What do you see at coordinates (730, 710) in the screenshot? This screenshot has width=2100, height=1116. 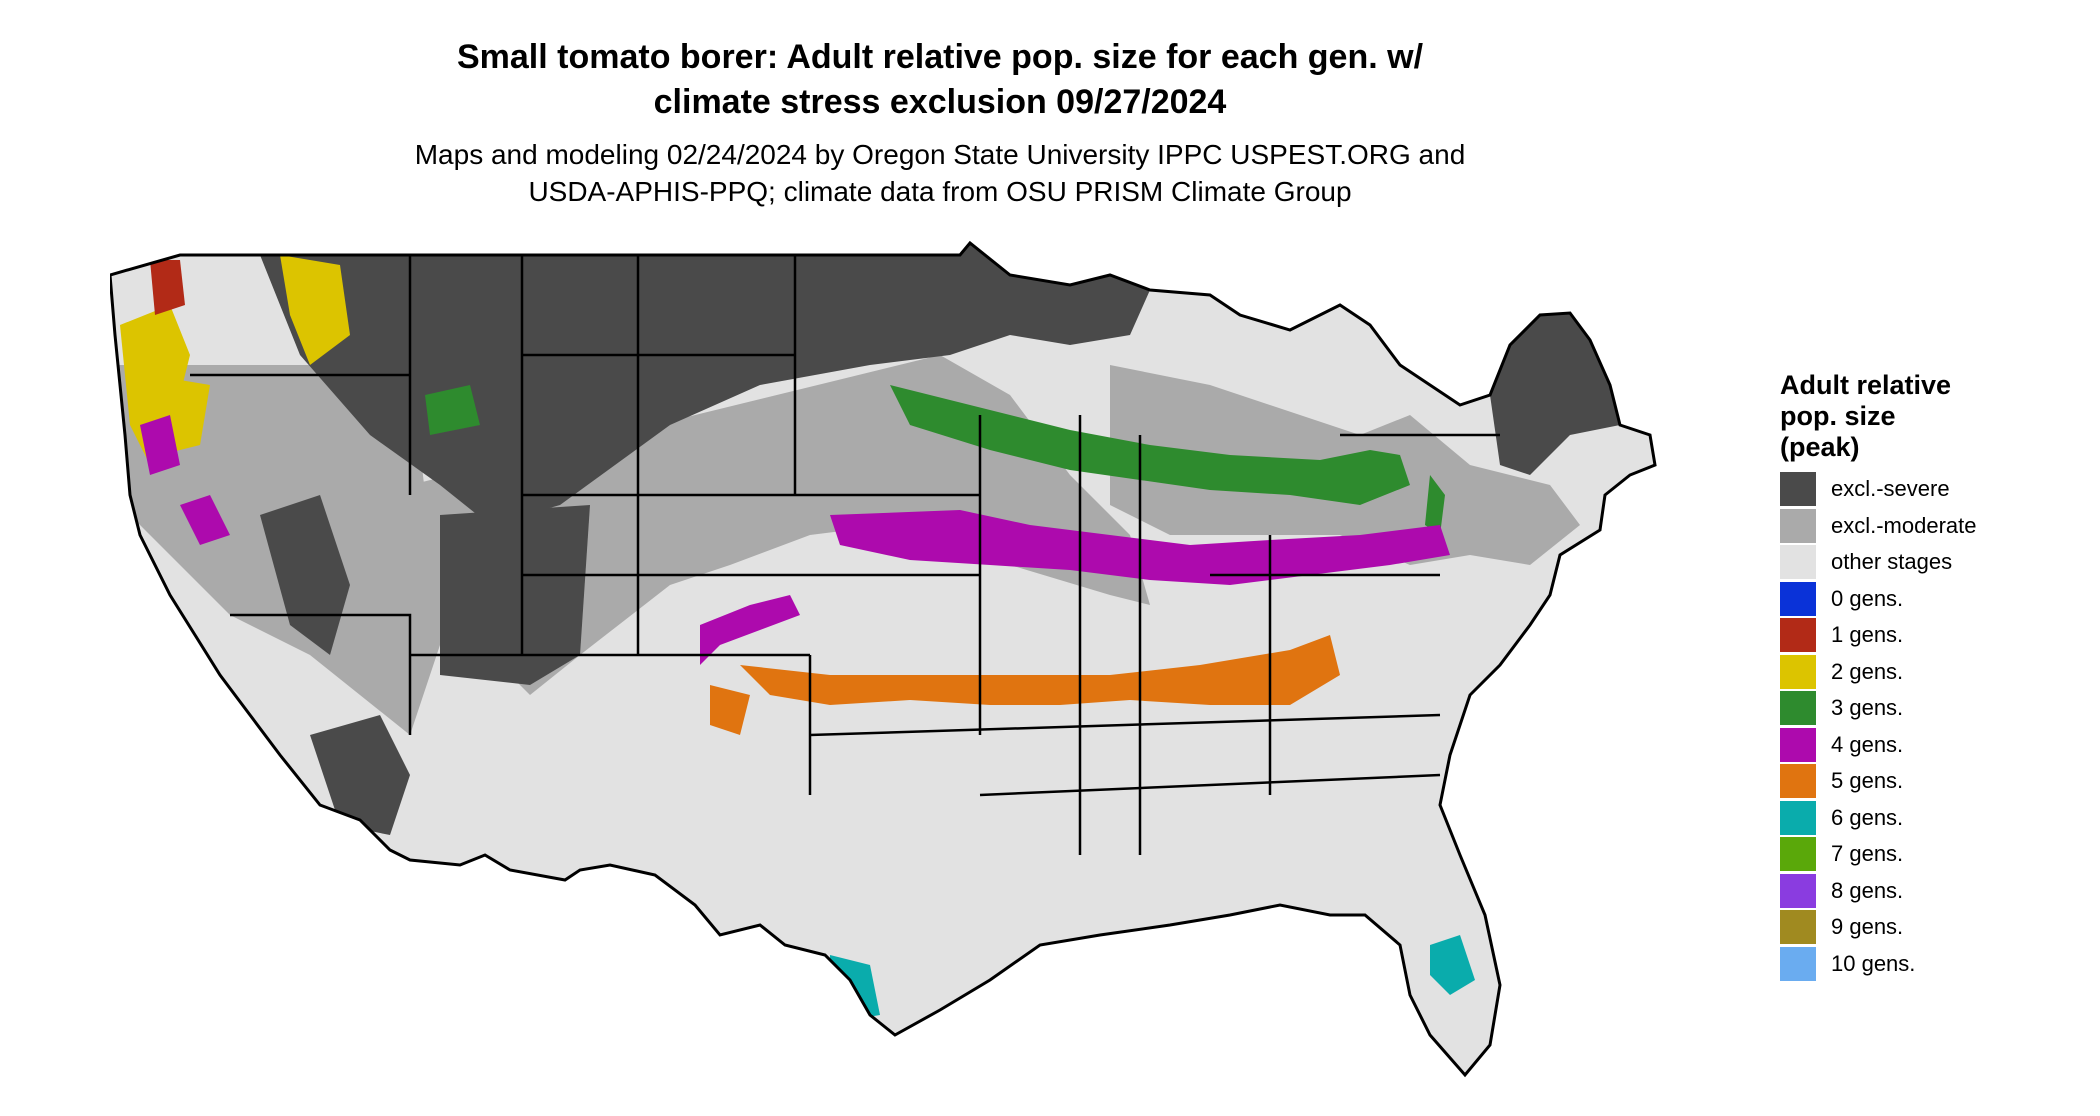 I see `five-gens-texas-south` at bounding box center [730, 710].